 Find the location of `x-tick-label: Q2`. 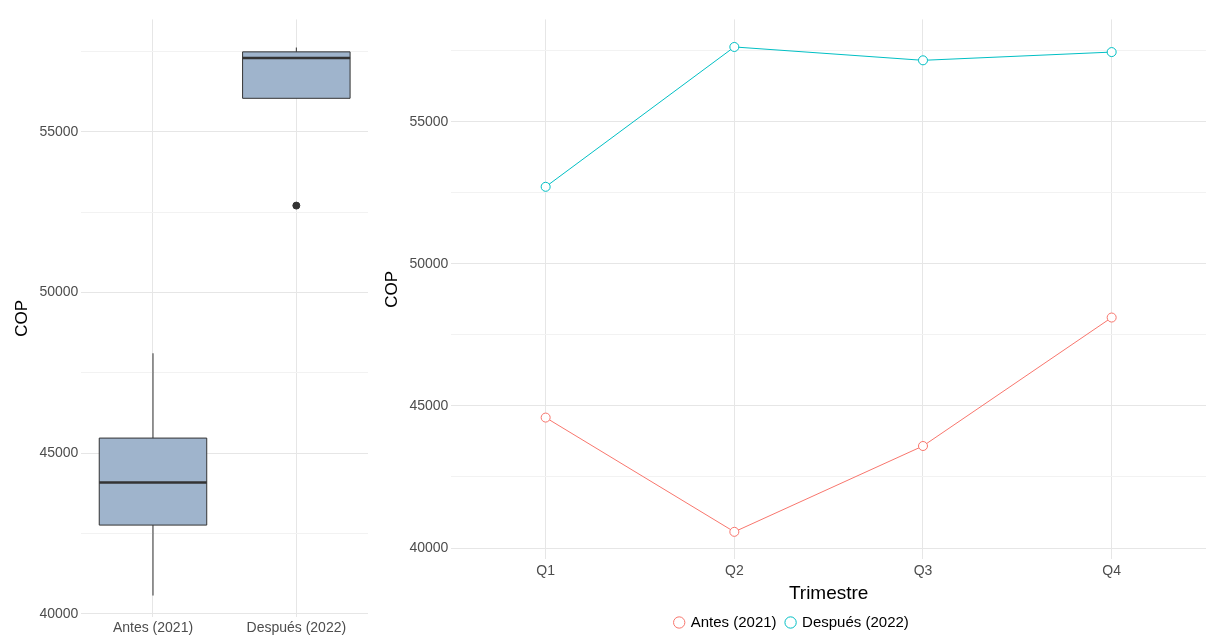

x-tick-label: Q2 is located at coordinates (734, 569).